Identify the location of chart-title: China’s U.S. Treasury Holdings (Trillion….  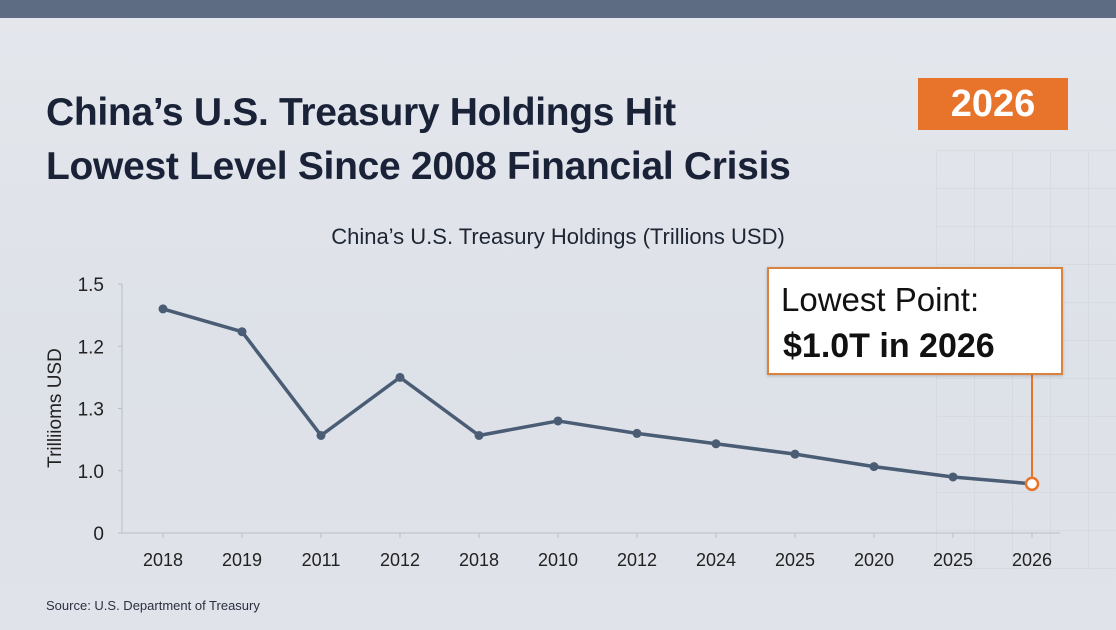
(558, 236).